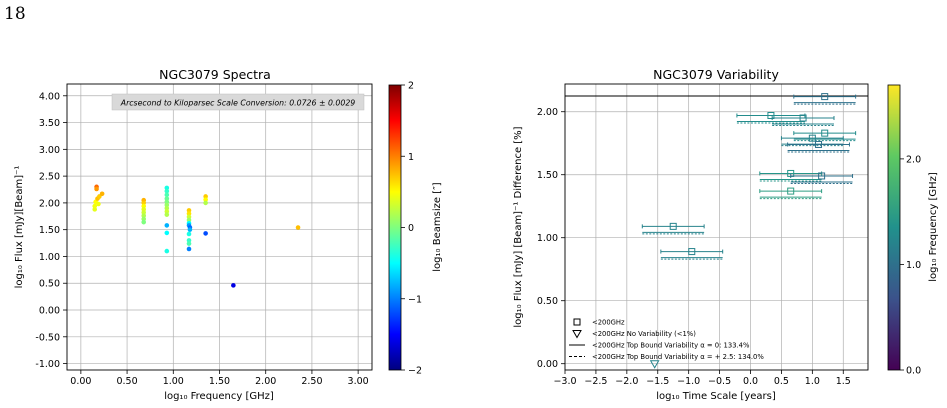 The width and height of the screenshot is (947, 408). I want to click on variability-ytick-label: 1.00, so click(547, 238).